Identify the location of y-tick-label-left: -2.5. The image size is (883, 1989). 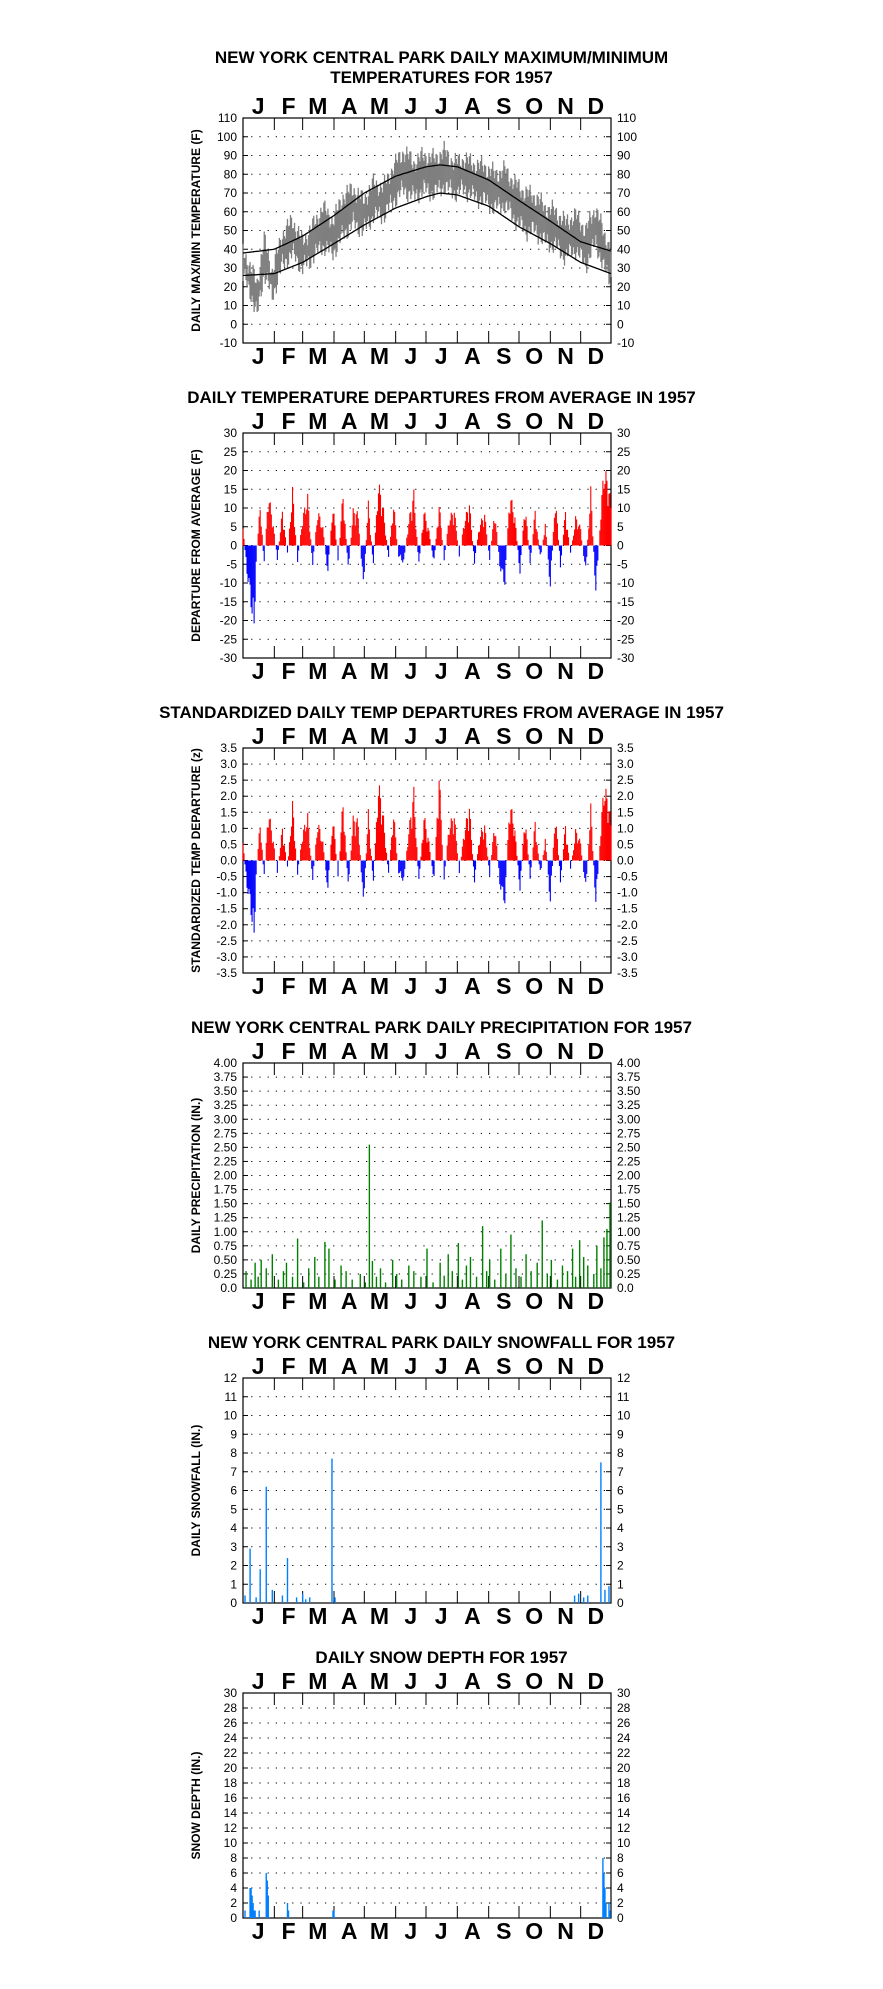
(226, 941).